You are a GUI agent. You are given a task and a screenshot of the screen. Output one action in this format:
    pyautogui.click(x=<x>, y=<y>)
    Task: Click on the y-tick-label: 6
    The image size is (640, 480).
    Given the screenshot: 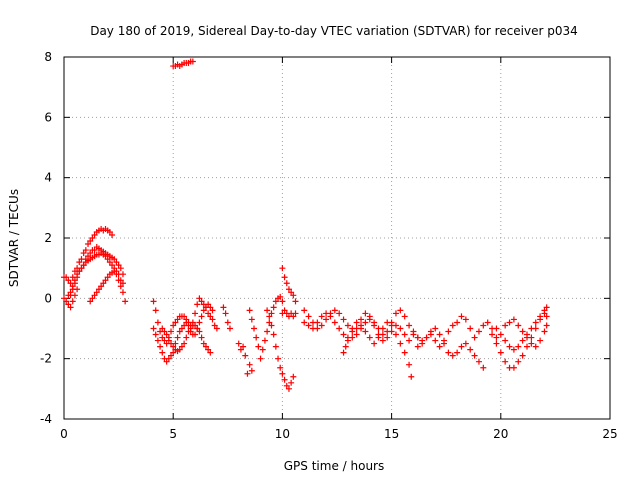 What is the action you would take?
    pyautogui.click(x=48, y=117)
    